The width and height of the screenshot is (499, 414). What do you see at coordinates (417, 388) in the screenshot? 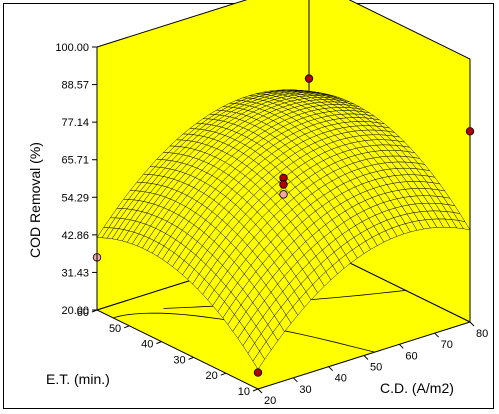
I see `x-axis-label: C.D. (A/m2)` at bounding box center [417, 388].